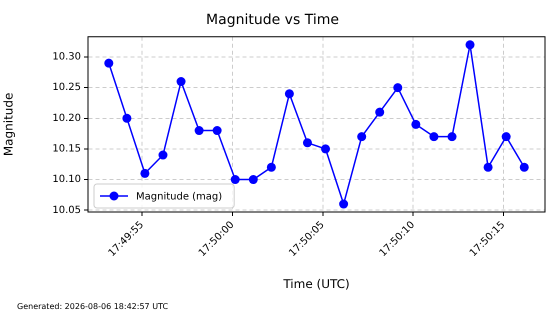 This screenshot has width=560, height=314. What do you see at coordinates (66, 180) in the screenshot?
I see `y-tick-label: 10.10` at bounding box center [66, 180].